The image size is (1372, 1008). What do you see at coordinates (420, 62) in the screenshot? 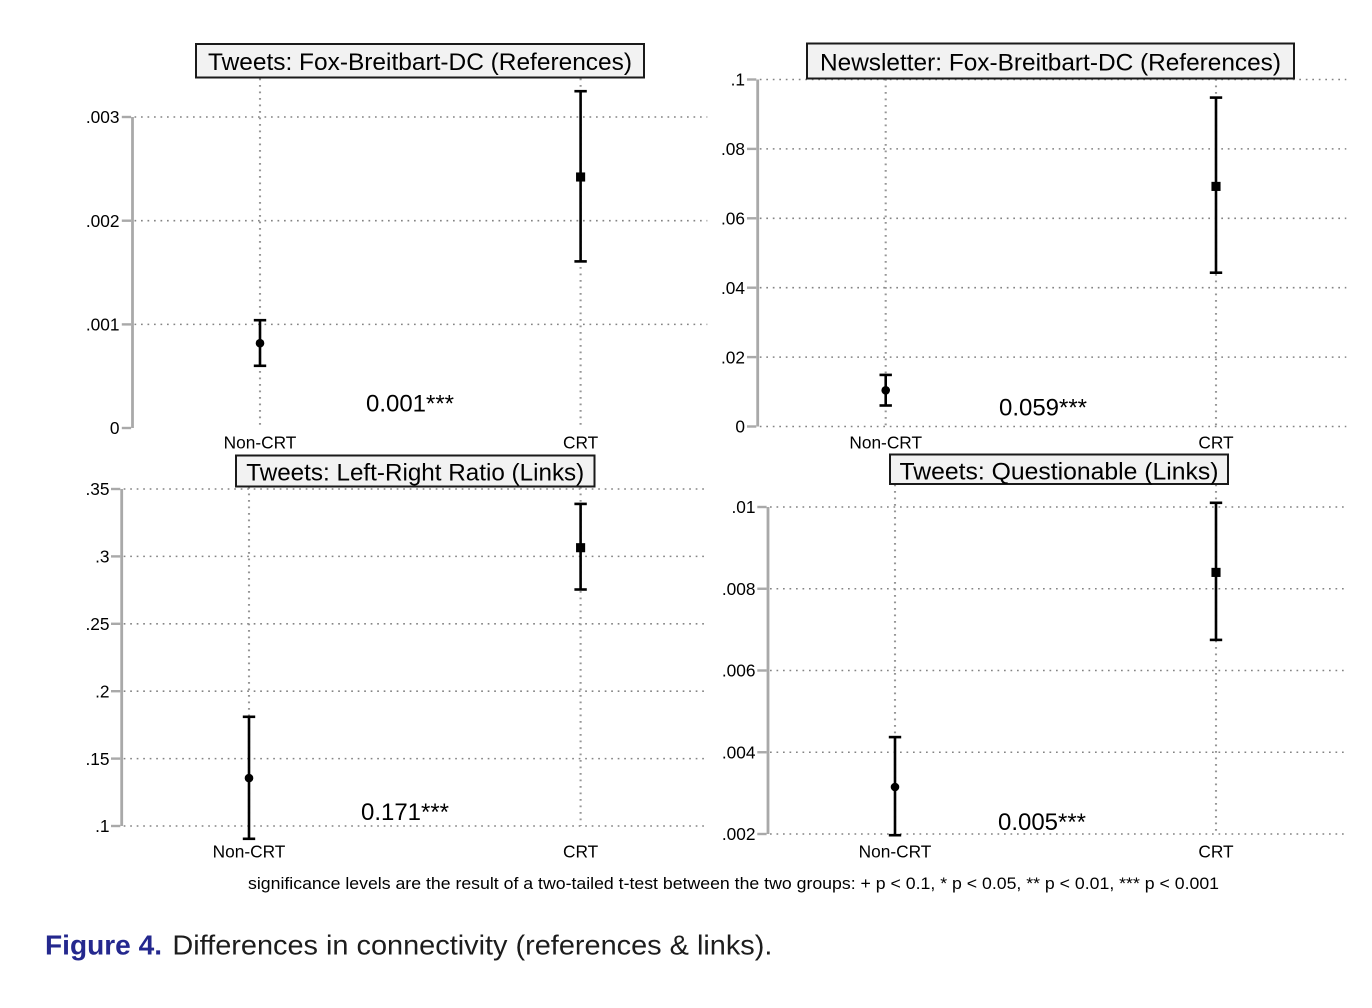
I see `svg-text:Tweets: Fox-Breitbart-DC (Refe: Tweets: Fox-Breitbart-DC (References)` at bounding box center [420, 62].